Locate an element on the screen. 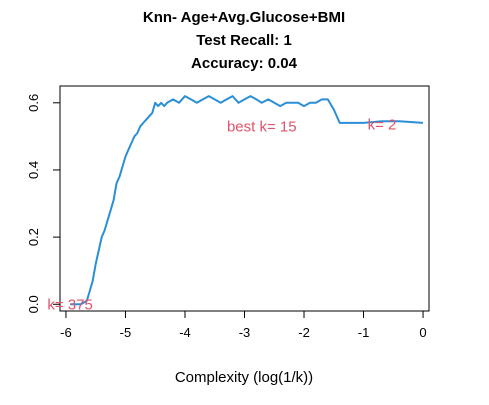 This screenshot has height=405, width=489. chart-title-line-1: Knn- Age+Avg.Glucose+BMI is located at coordinates (244, 17).